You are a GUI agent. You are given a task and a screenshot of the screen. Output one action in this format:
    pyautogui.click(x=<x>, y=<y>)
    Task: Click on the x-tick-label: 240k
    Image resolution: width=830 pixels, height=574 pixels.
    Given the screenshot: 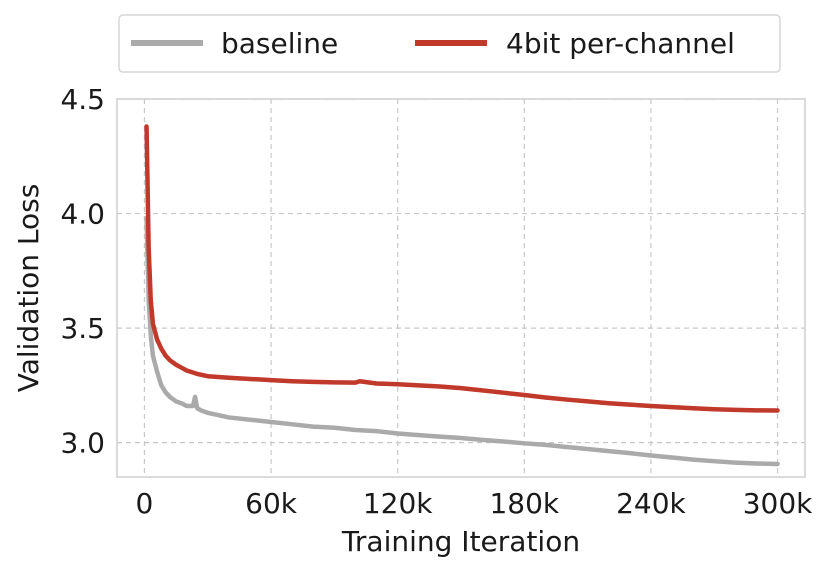 What is the action you would take?
    pyautogui.click(x=651, y=503)
    